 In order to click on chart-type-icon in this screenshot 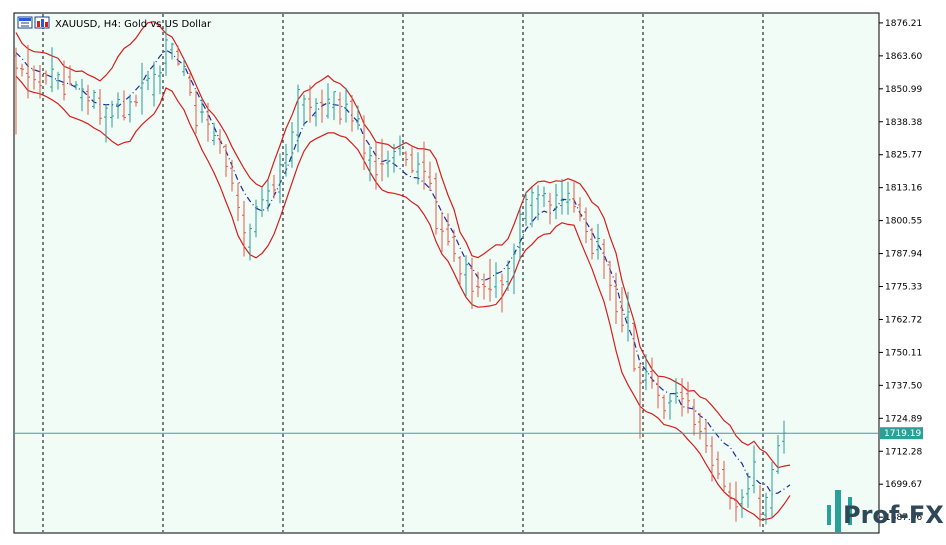, I will do `click(42, 22)`.